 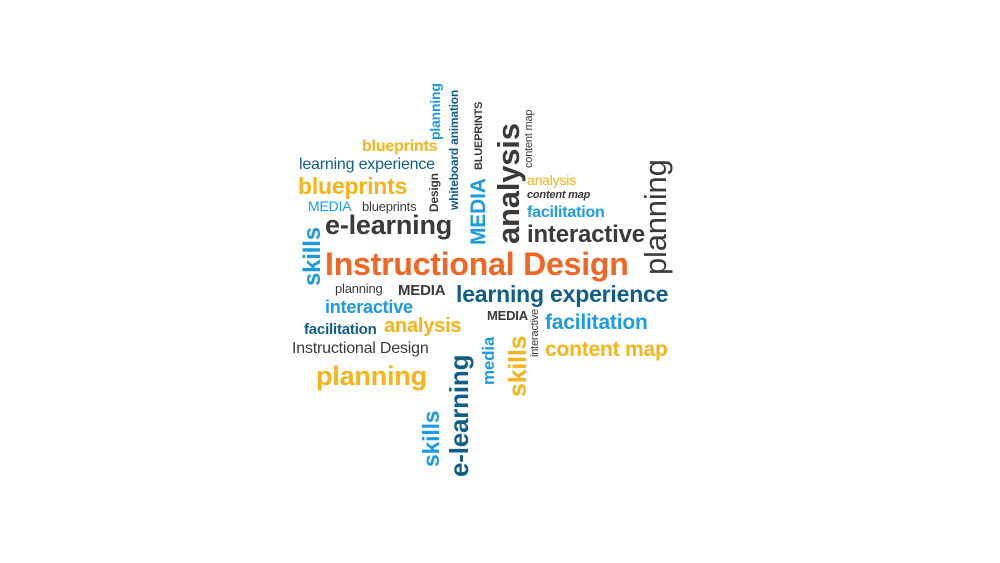 I want to click on word-skills-vertical-yellow: skills, so click(x=518, y=366).